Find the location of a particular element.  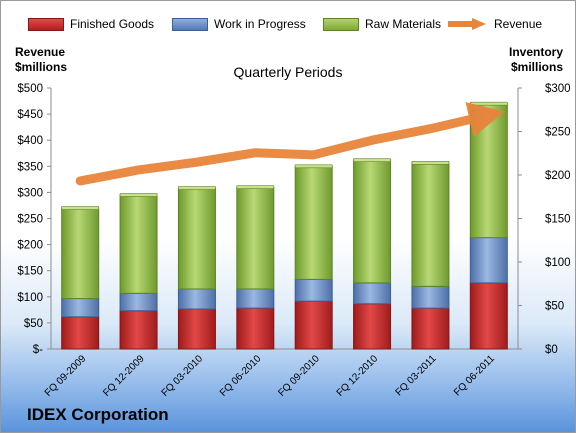

left-tick-label: $450 is located at coordinates (30, 115).